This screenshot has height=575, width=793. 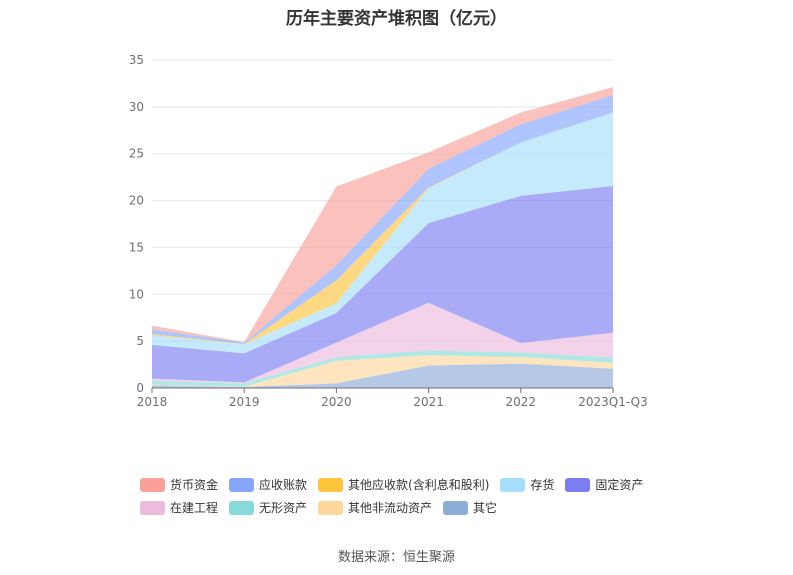 I want to click on legend-row: 在建工程 无形资产 其他非流动资产 其它, so click(x=410, y=507).